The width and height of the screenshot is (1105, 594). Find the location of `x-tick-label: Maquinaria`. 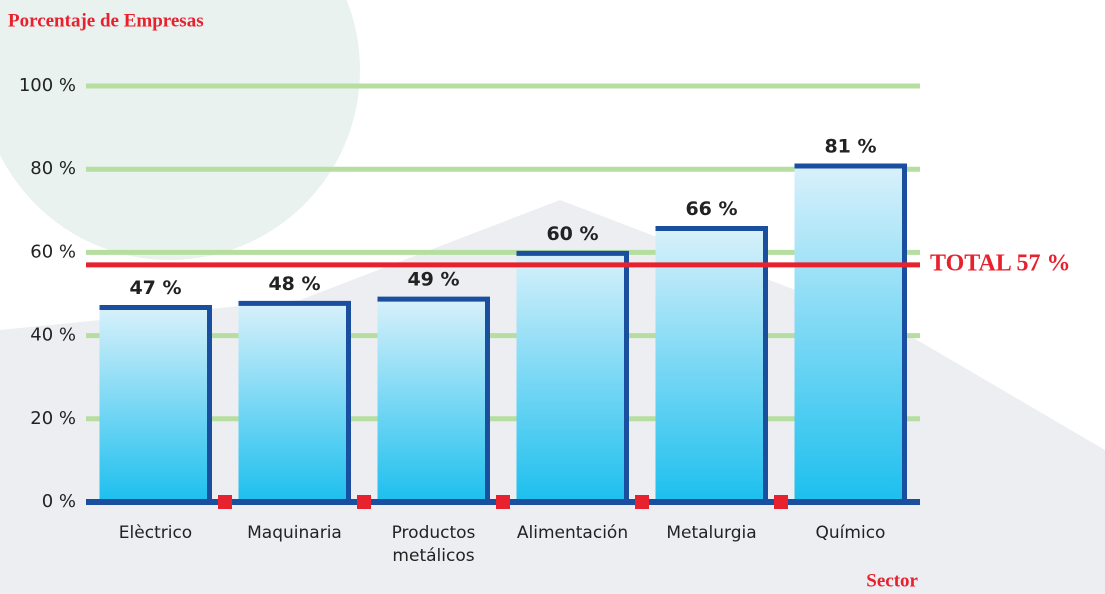

x-tick-label: Maquinaria is located at coordinates (294, 533).